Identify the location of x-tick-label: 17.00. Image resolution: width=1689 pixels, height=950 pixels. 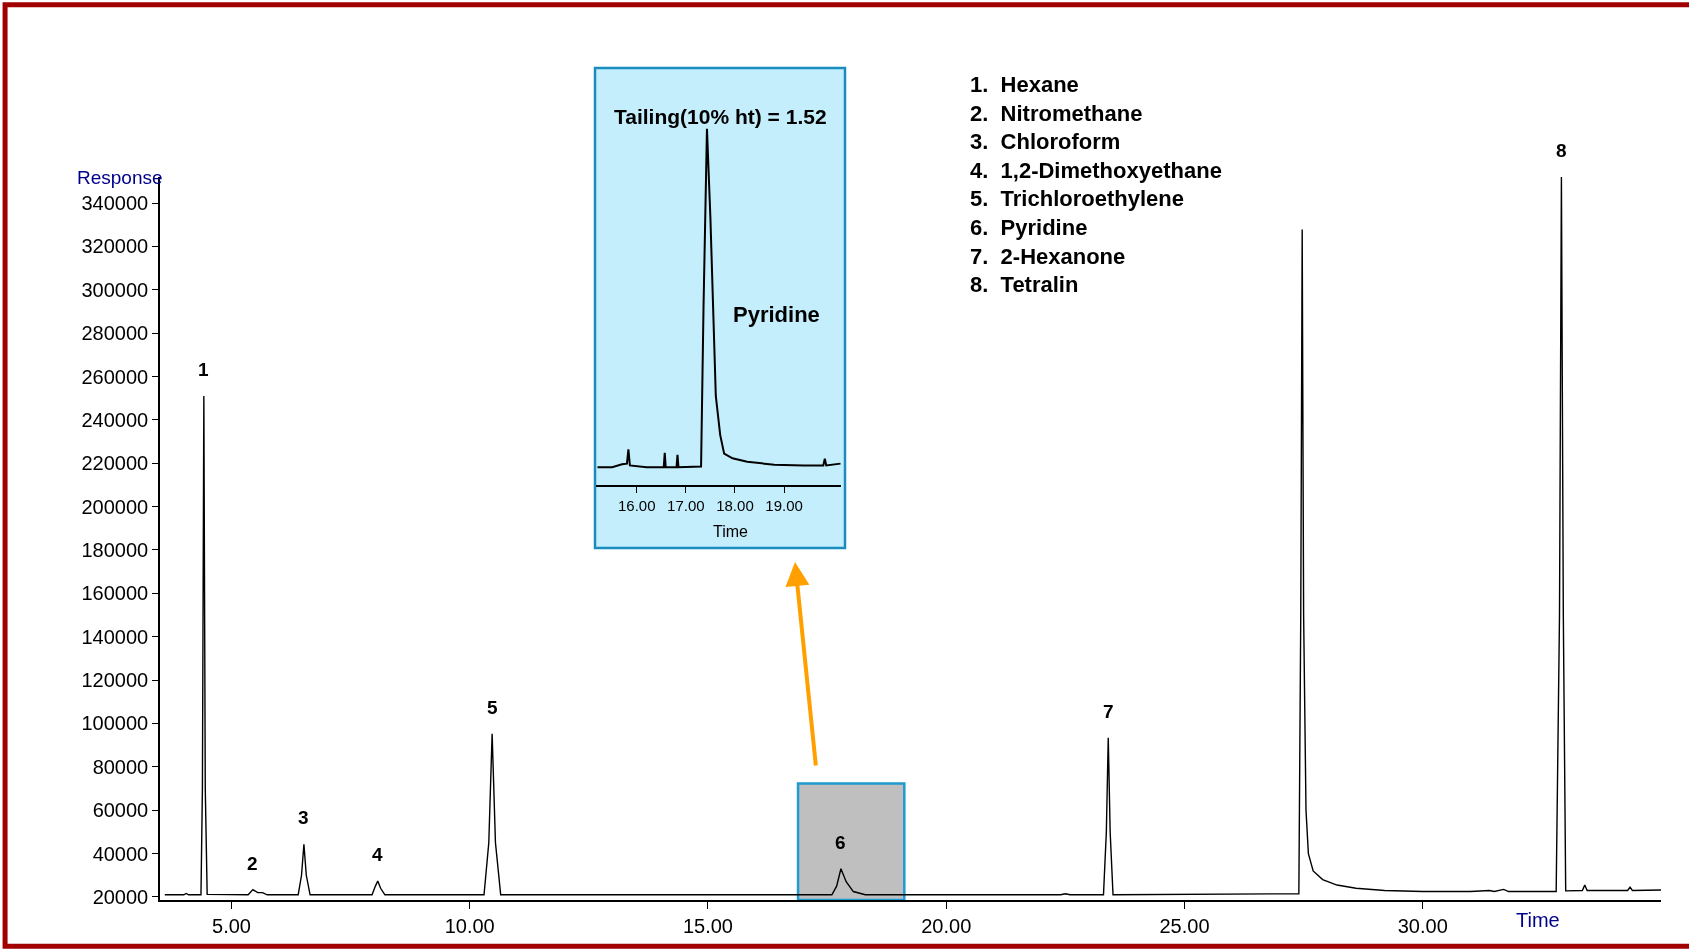
(686, 505).